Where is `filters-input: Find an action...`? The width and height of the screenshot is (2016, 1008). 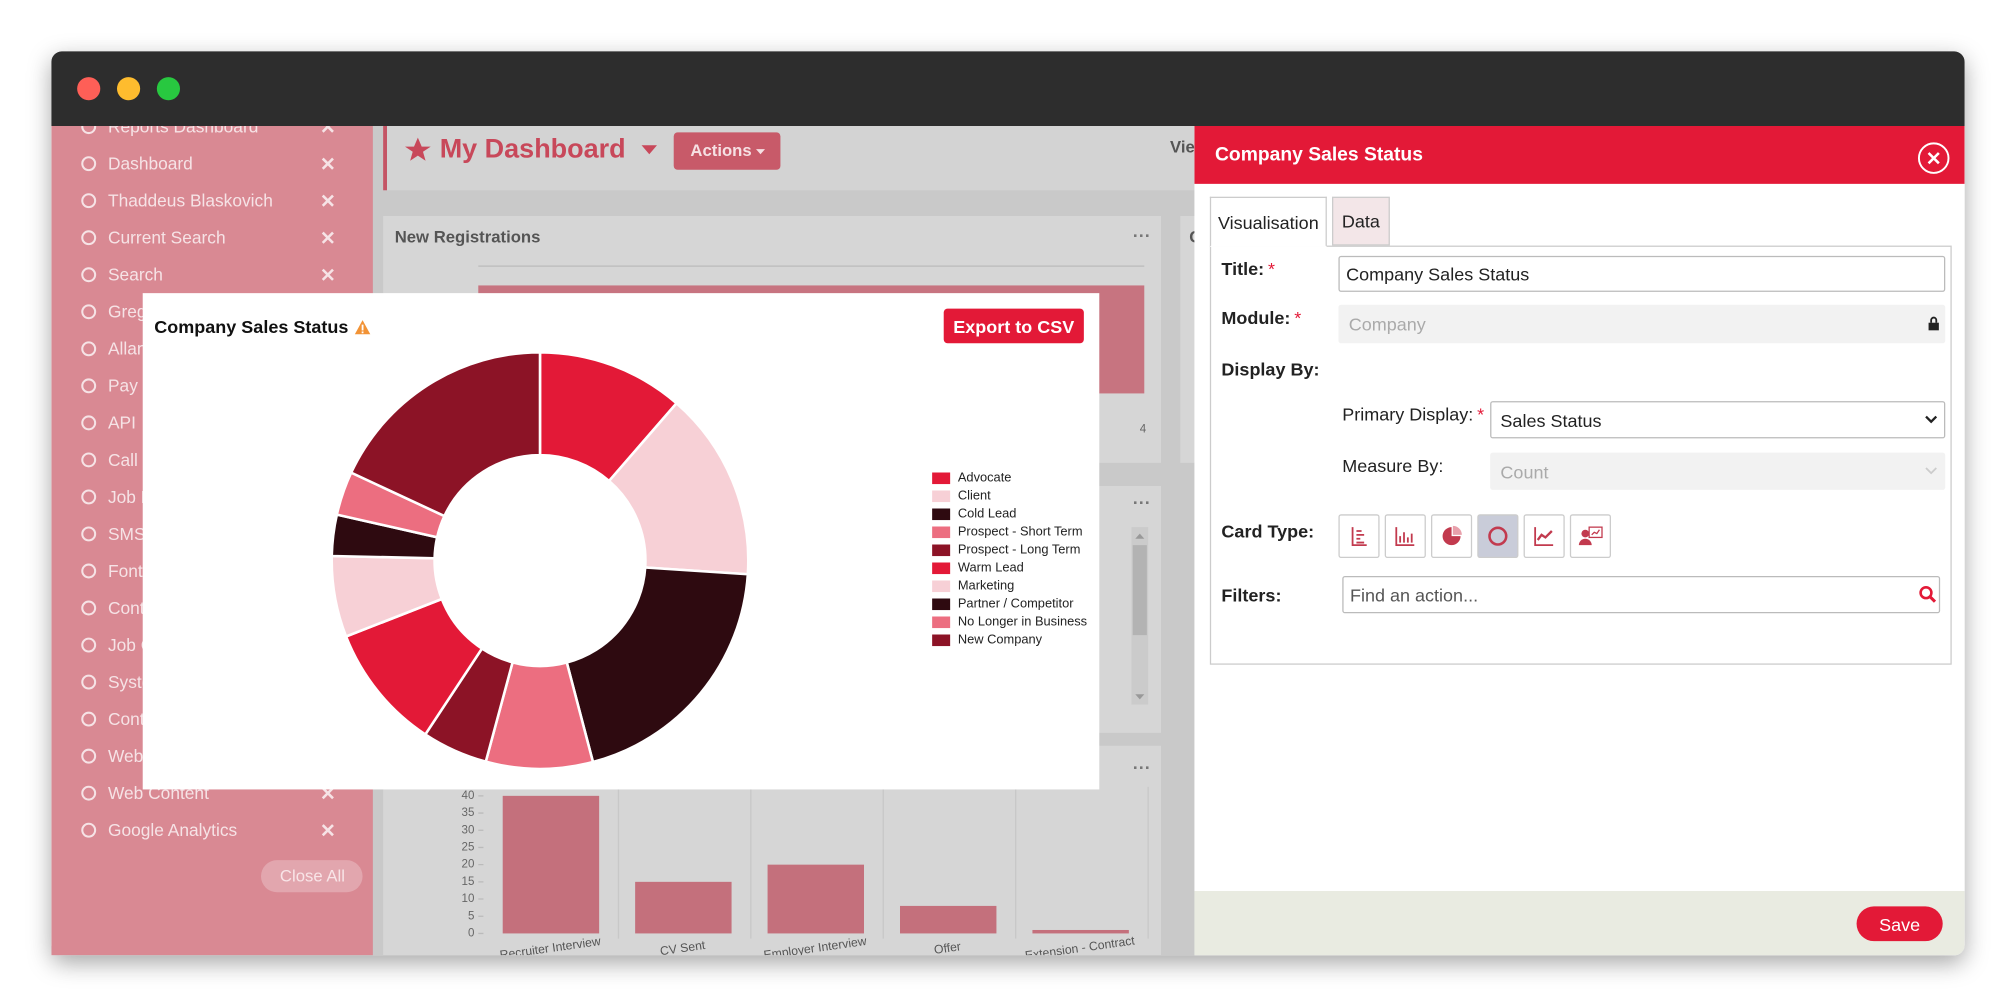
filters-input: Find an action... is located at coordinates (1641, 594).